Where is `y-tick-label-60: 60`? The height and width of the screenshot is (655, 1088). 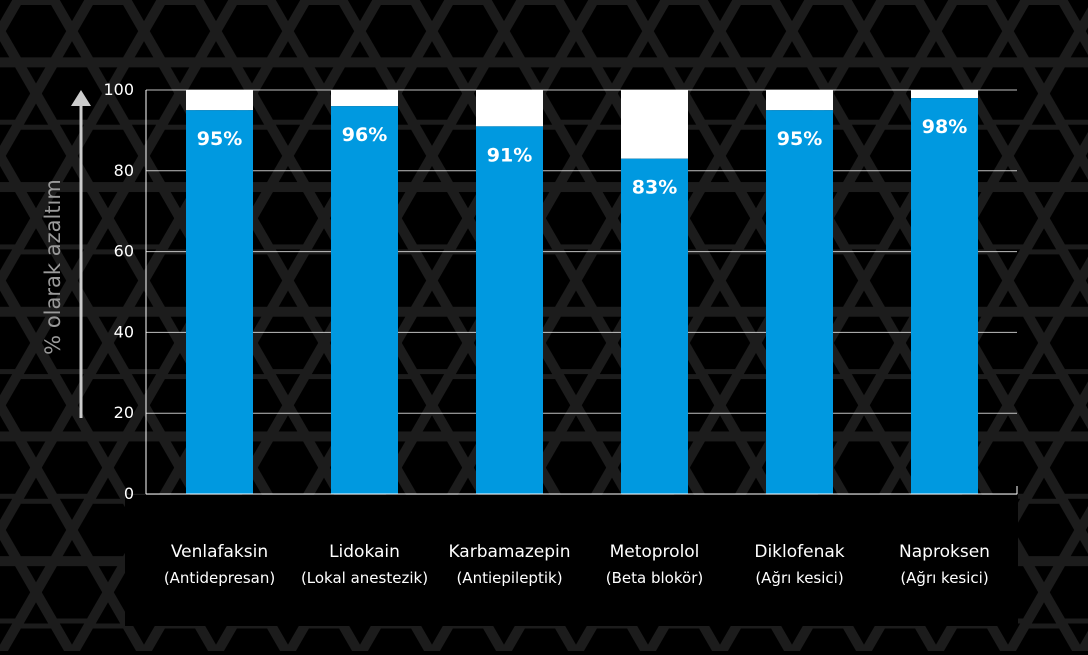 y-tick-label-60: 60 is located at coordinates (124, 251).